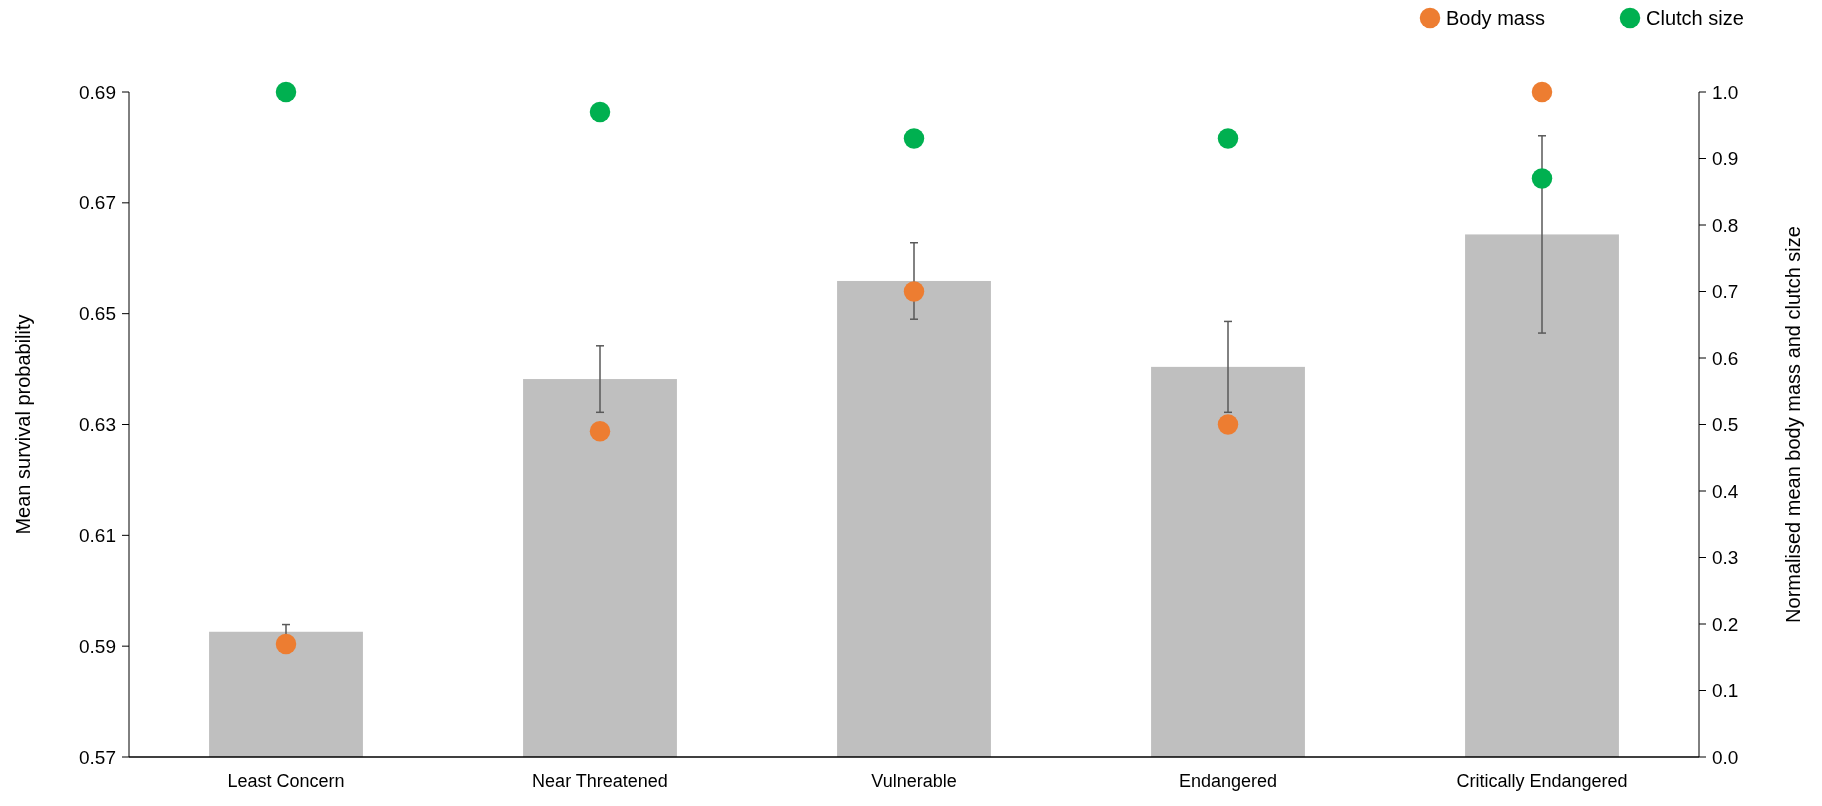 Image resolution: width=1822 pixels, height=806 pixels. Describe the element at coordinates (1542, 781) in the screenshot. I see `x-tick-label: Critically Endangered` at that location.